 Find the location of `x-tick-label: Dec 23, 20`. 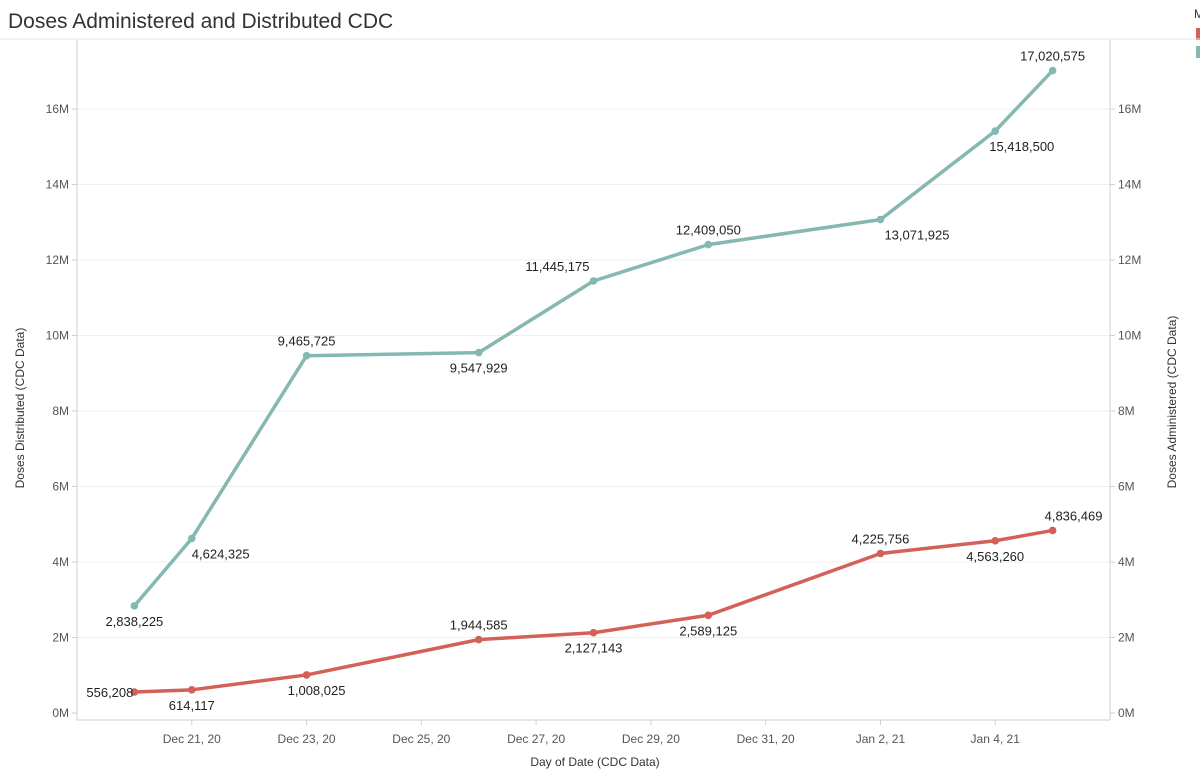

x-tick-label: Dec 23, 20 is located at coordinates (307, 739).